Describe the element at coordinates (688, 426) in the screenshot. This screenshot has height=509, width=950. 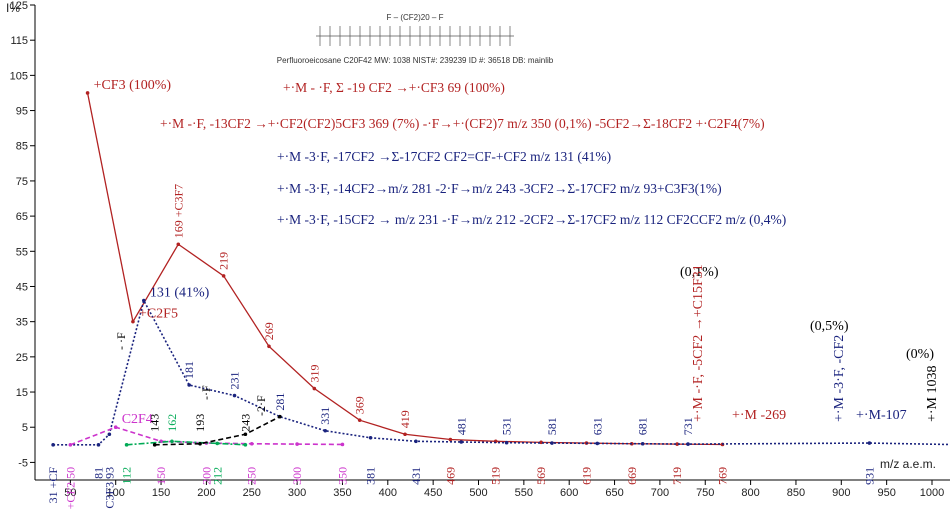
I see `peak-label: 731` at that location.